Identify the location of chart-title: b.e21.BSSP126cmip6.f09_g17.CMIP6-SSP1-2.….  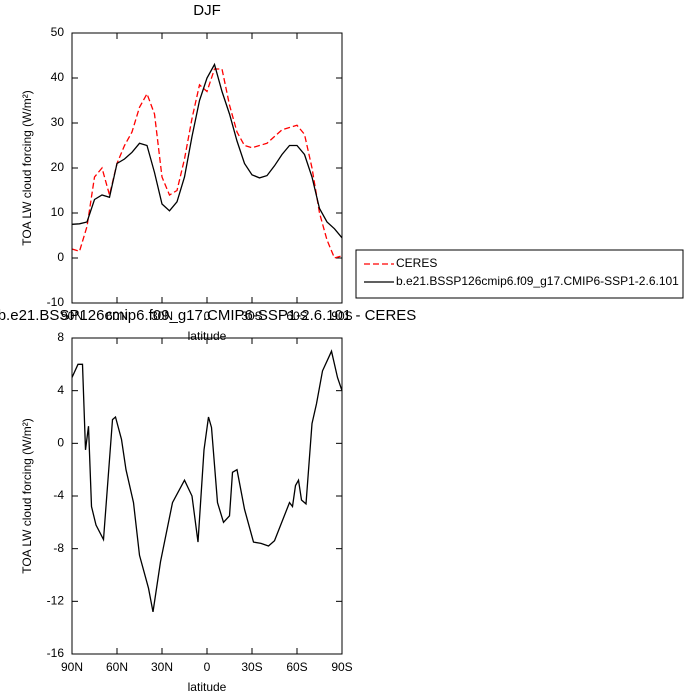
(208, 315).